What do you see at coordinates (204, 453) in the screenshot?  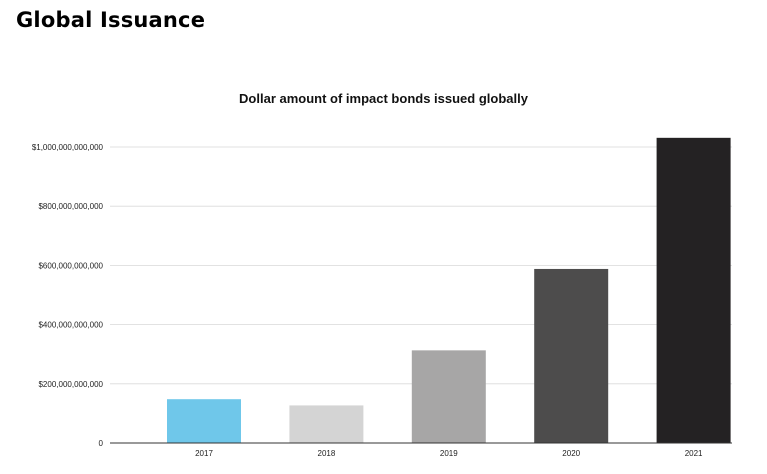 I see `x-tick-label: 2017` at bounding box center [204, 453].